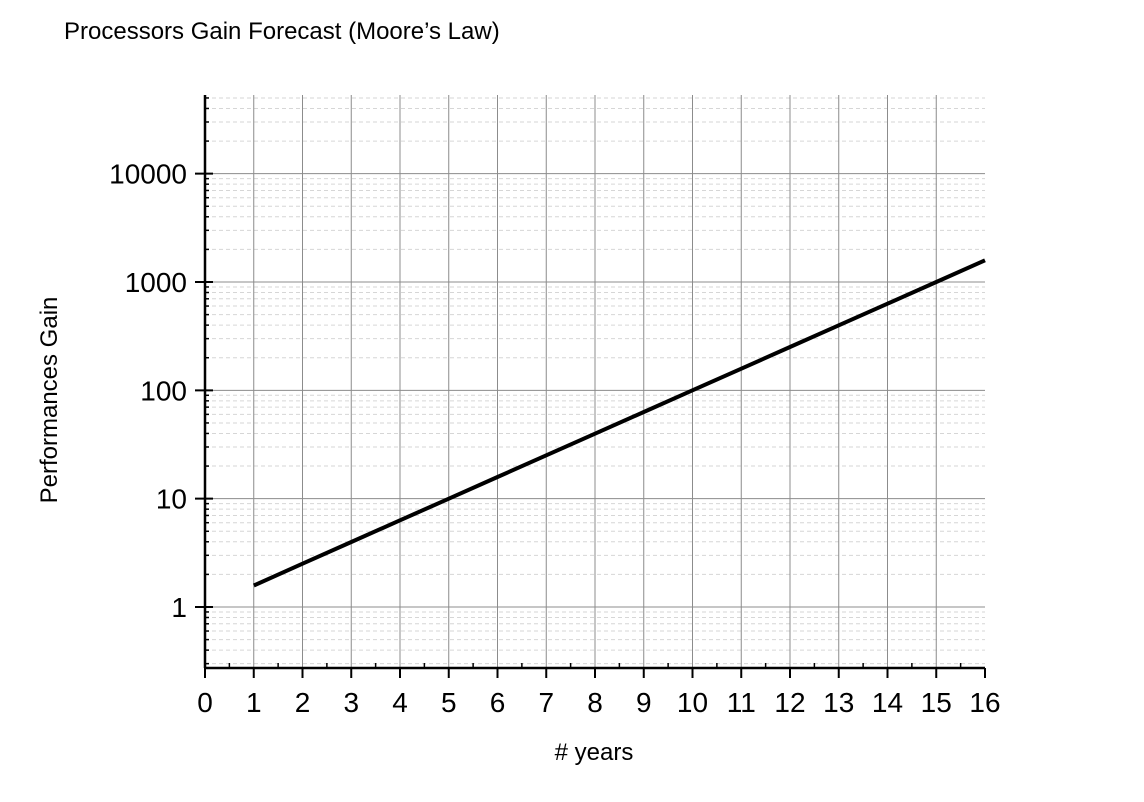  What do you see at coordinates (741, 702) in the screenshot?
I see `x-tick-label: 11` at bounding box center [741, 702].